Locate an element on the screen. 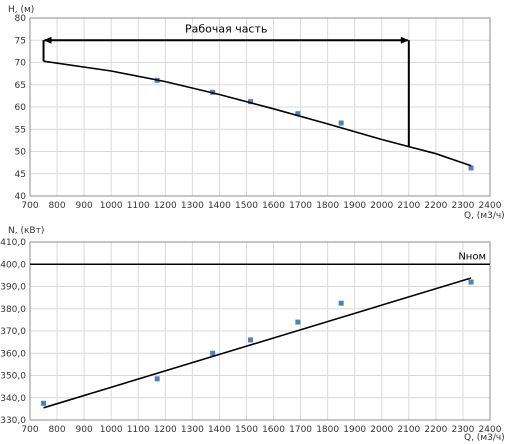  c0-x-tick-label-5: 1200 is located at coordinates (165, 206).